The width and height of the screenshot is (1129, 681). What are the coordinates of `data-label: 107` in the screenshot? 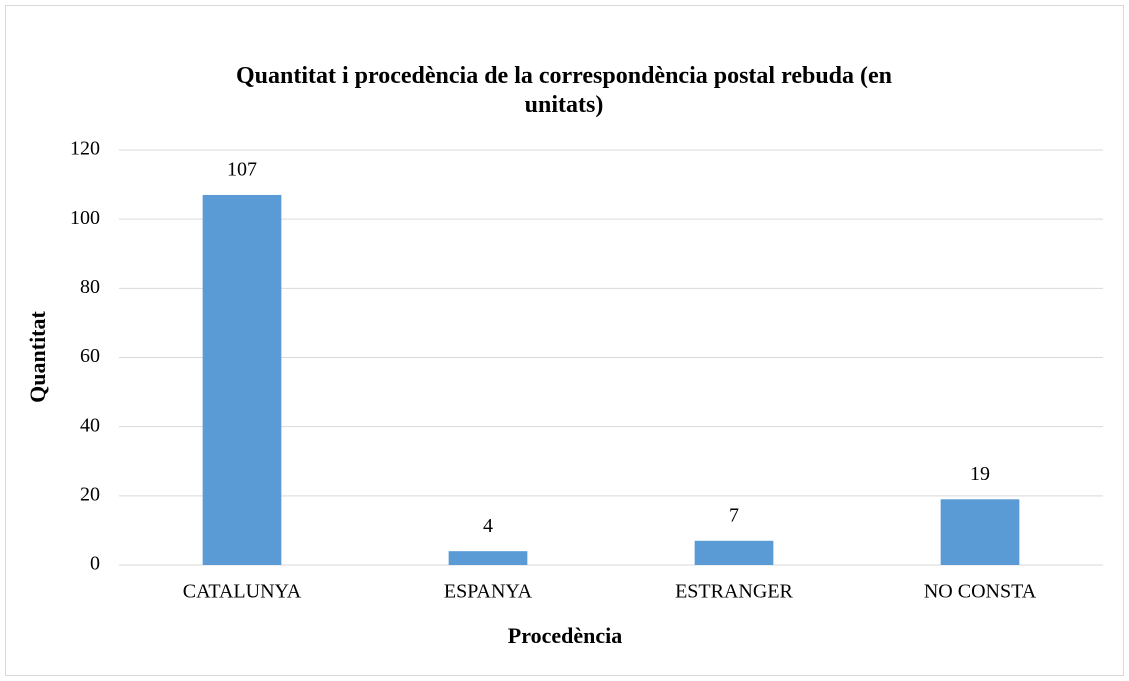 It's located at (242, 170).